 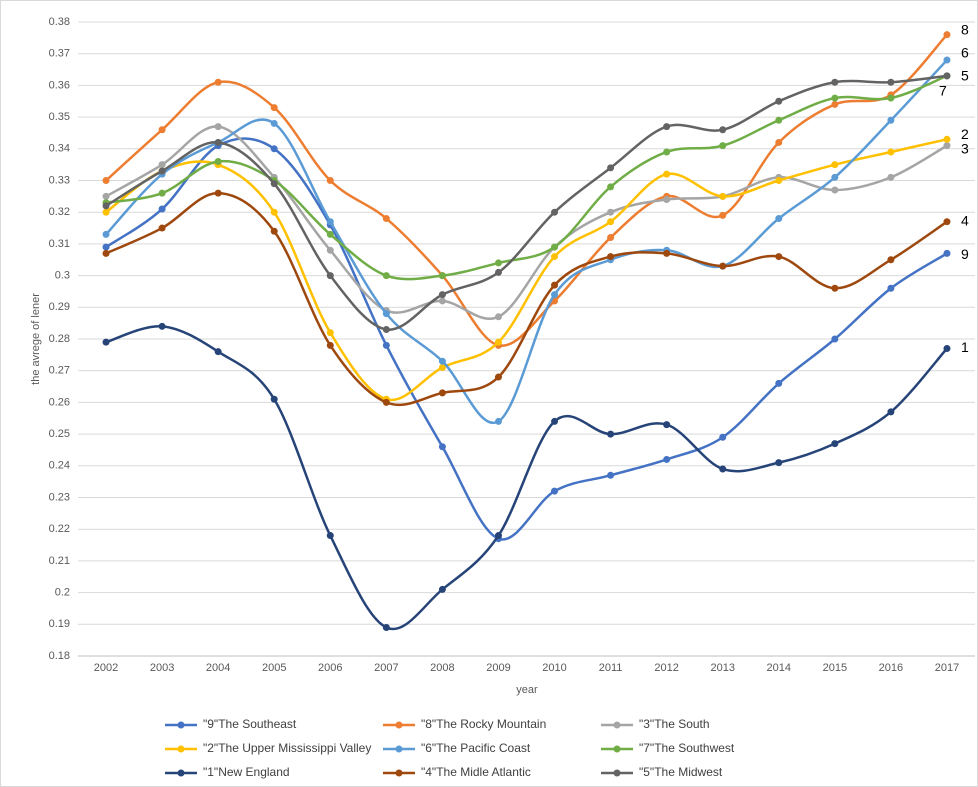 What do you see at coordinates (483, 724) in the screenshot?
I see `legend-label: "8"The Rocky Mountain` at bounding box center [483, 724].